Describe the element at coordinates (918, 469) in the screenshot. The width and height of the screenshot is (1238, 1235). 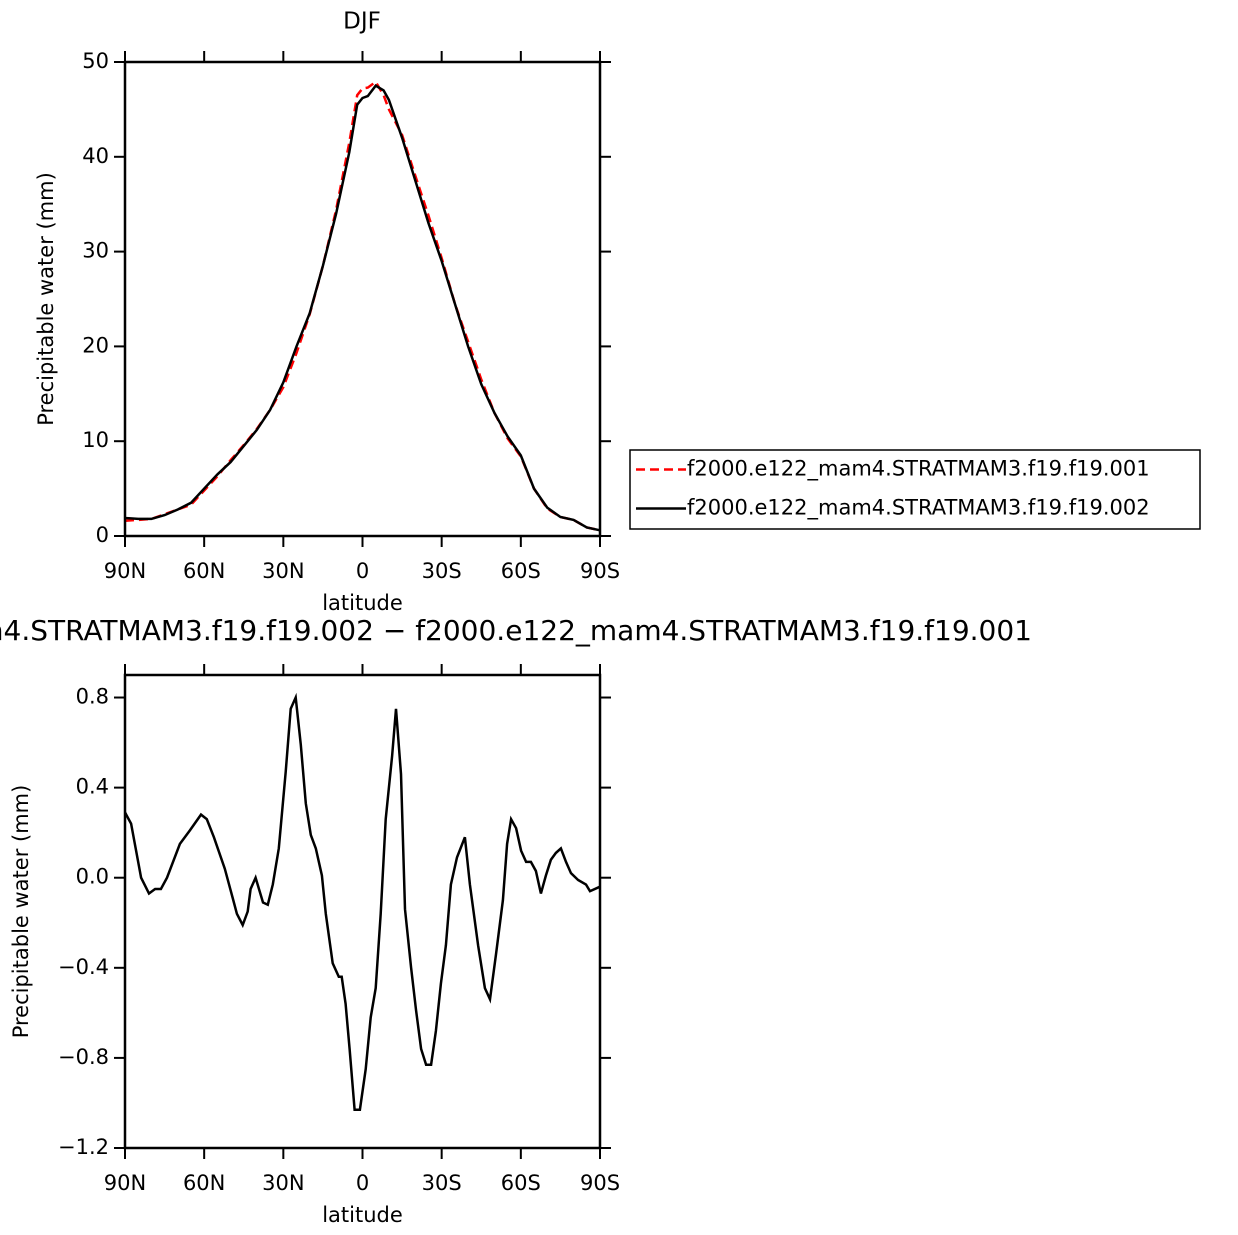
I see `legend-label: f2000.e122_mam4.STRATMAM3.f19.f19.001` at that location.